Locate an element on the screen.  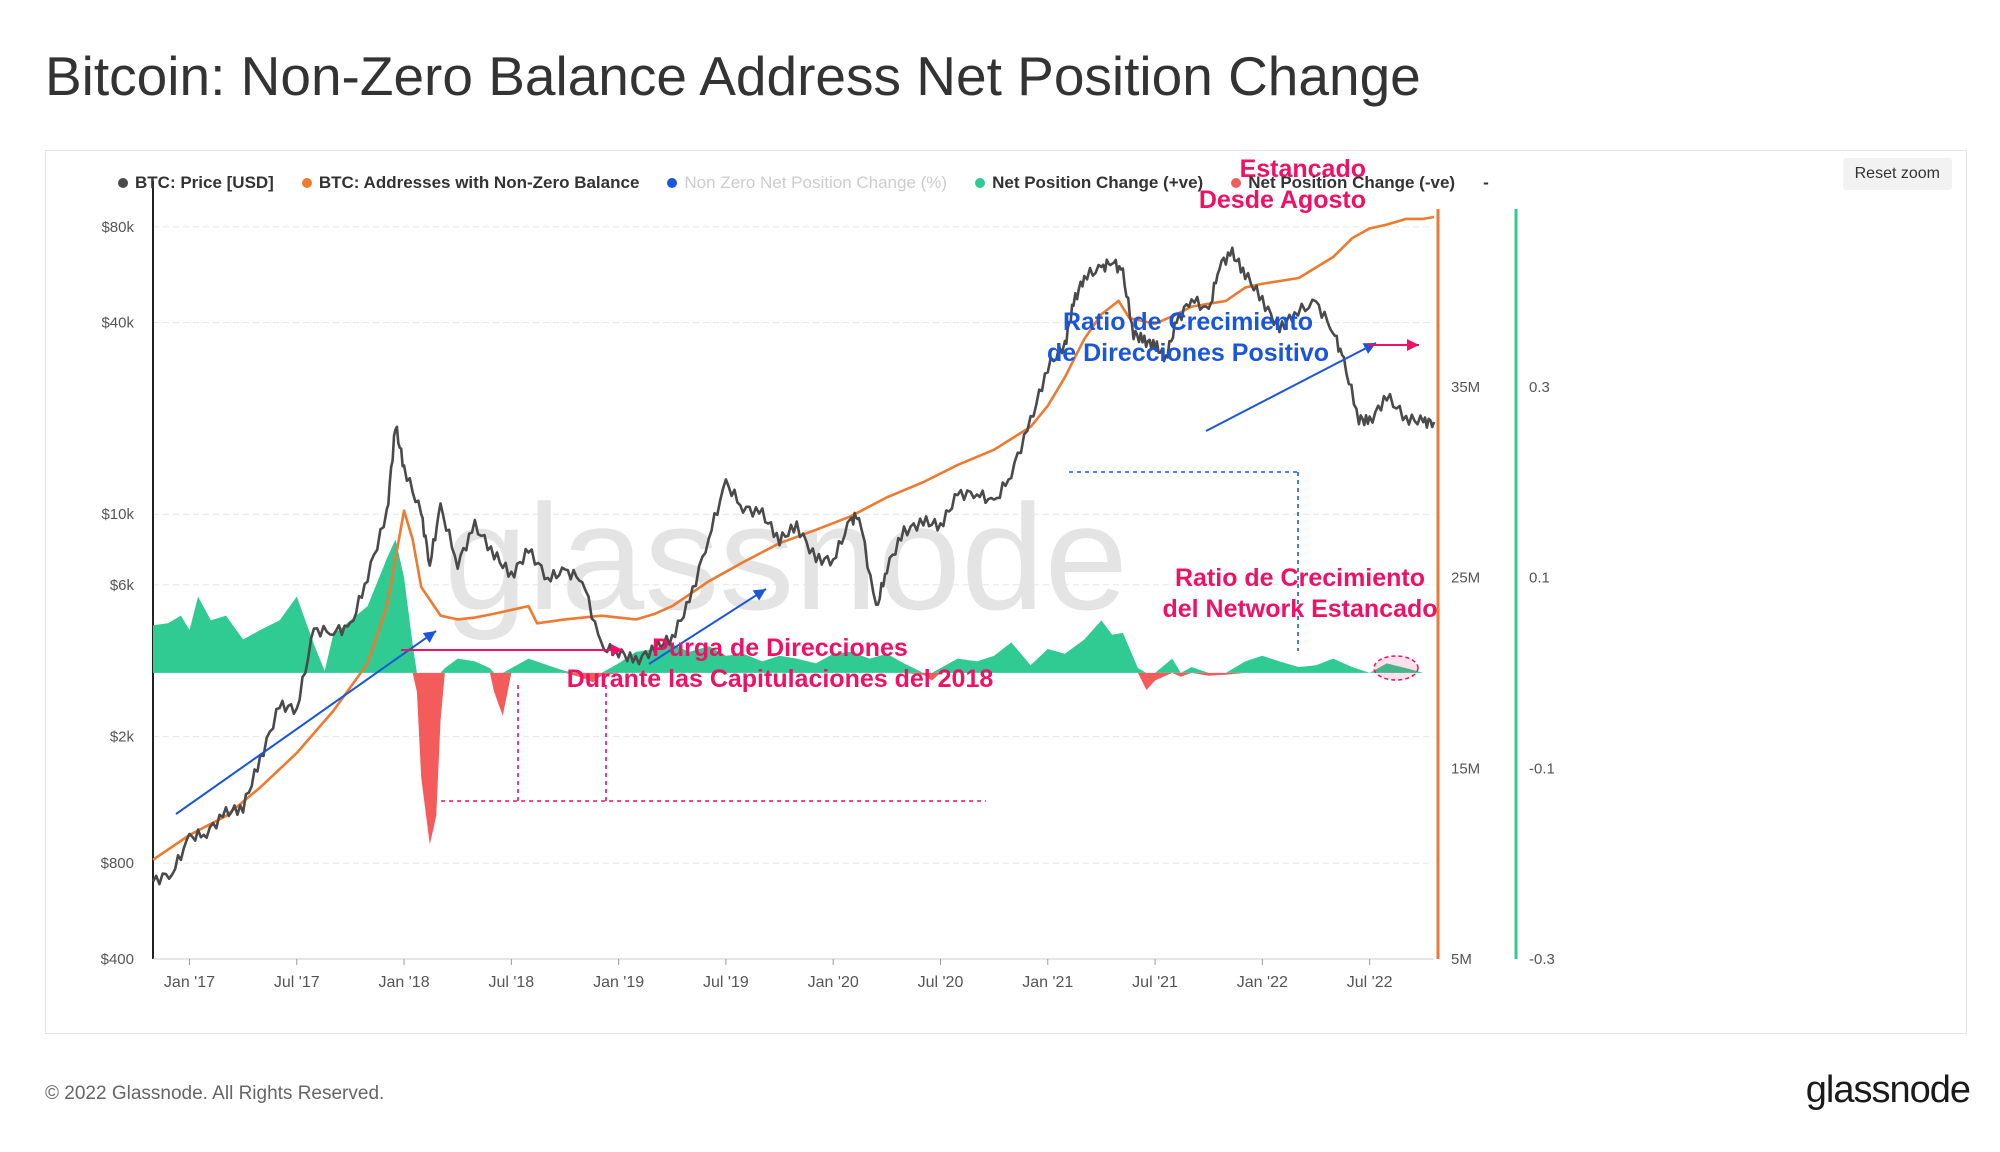
legend-item-3: Non Zero Net Position Change (%) is located at coordinates (807, 183).